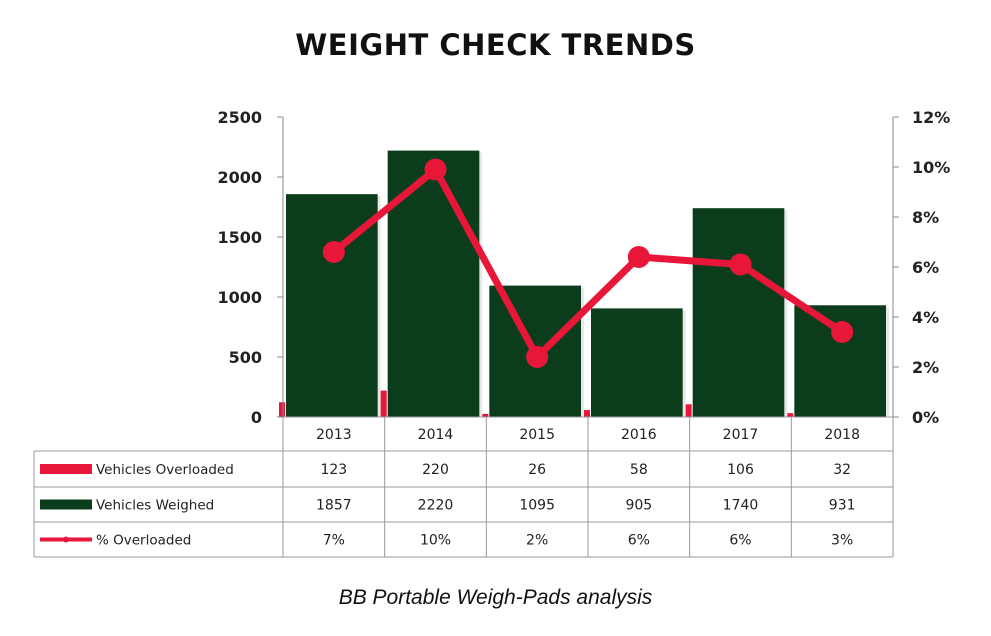 The width and height of the screenshot is (991, 636). I want to click on bar-vehicles-overloaded-2014, so click(383, 403).